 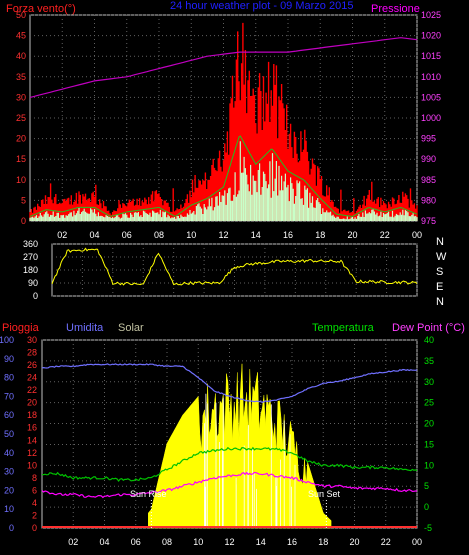 I want to click on pressure-y-tick-label: 995, so click(x=428, y=139).